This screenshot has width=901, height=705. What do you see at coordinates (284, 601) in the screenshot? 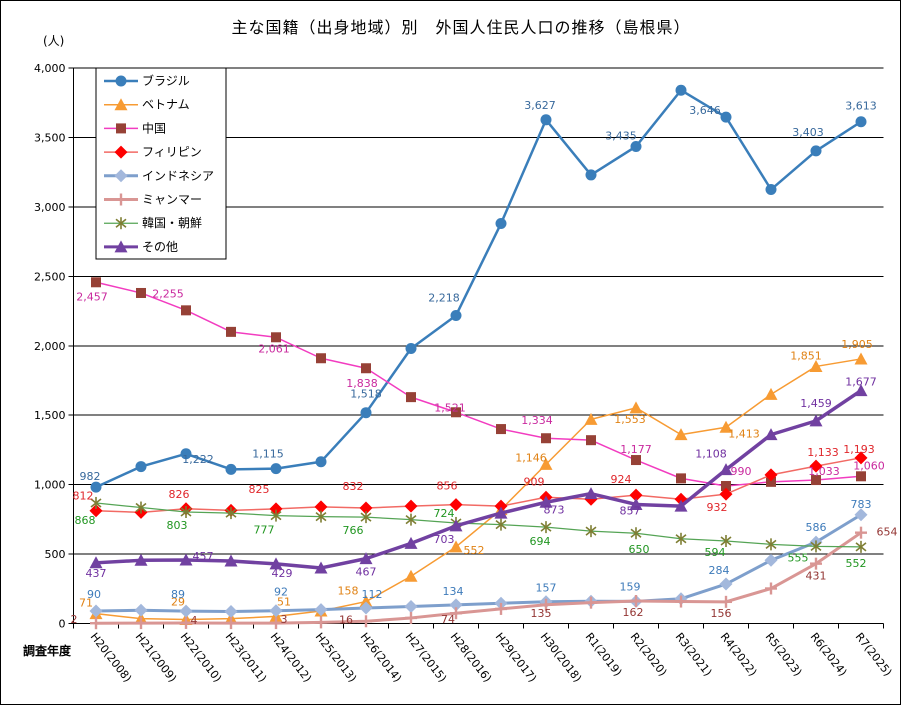
I see `data-label: 51` at bounding box center [284, 601].